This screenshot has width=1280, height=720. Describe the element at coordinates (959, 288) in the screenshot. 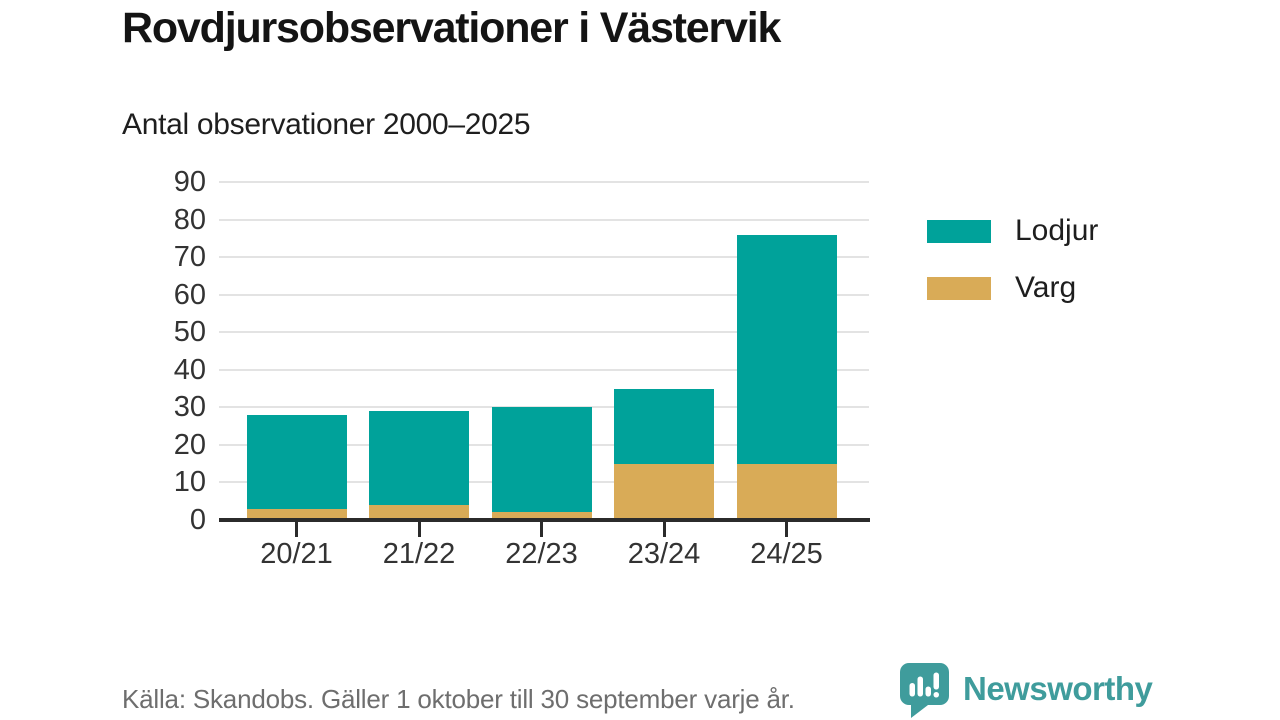

I see `legend-swatch-varg` at that location.